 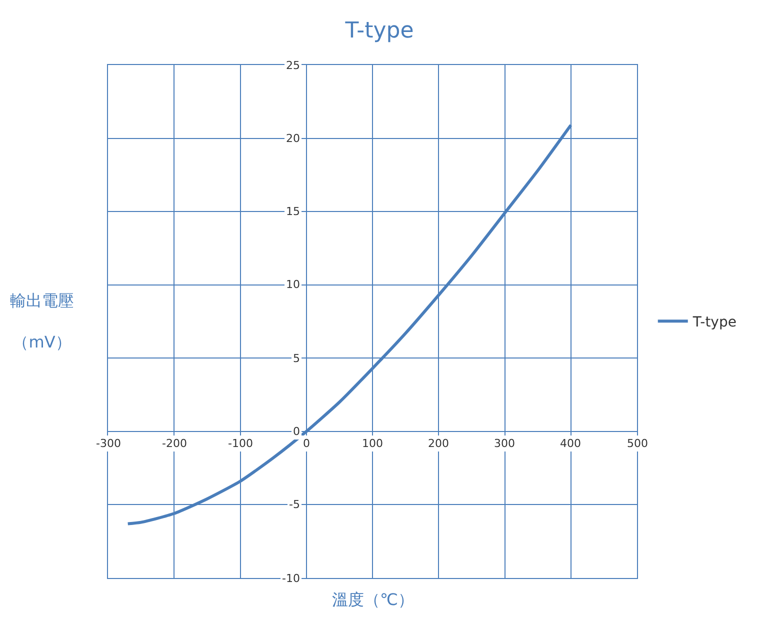 I want to click on x-tick-label: 400, so click(x=570, y=443).